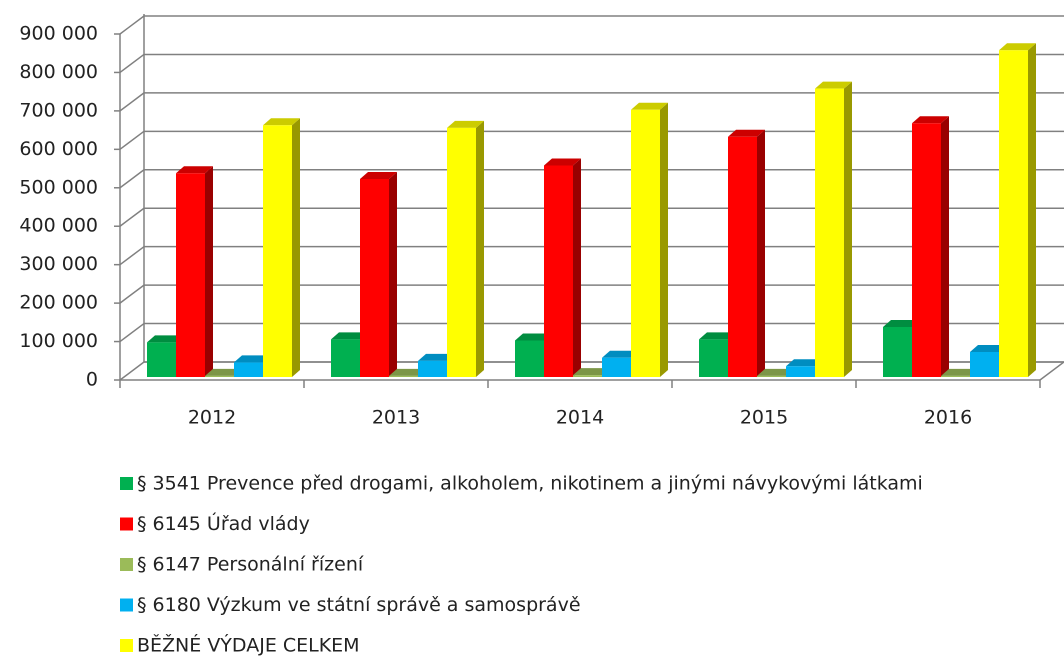  I want to click on legend-label: § 6145 Úřad vlády, so click(223, 523).